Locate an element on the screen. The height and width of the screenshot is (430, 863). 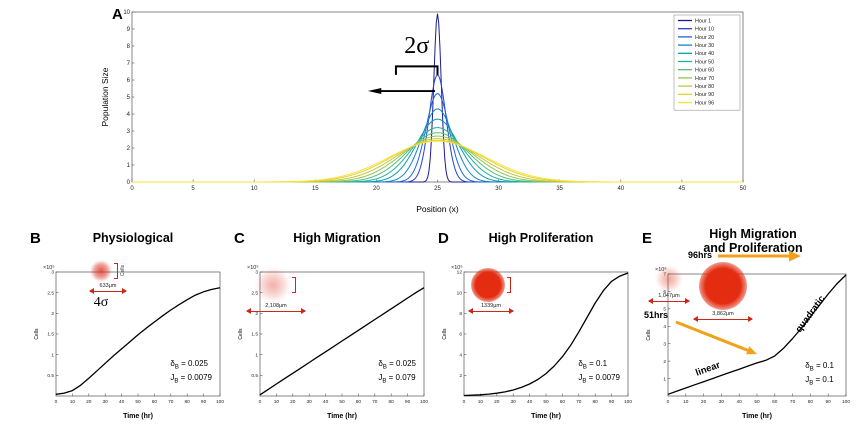
spheroid-row: Cells is located at coordinates (108, 271).